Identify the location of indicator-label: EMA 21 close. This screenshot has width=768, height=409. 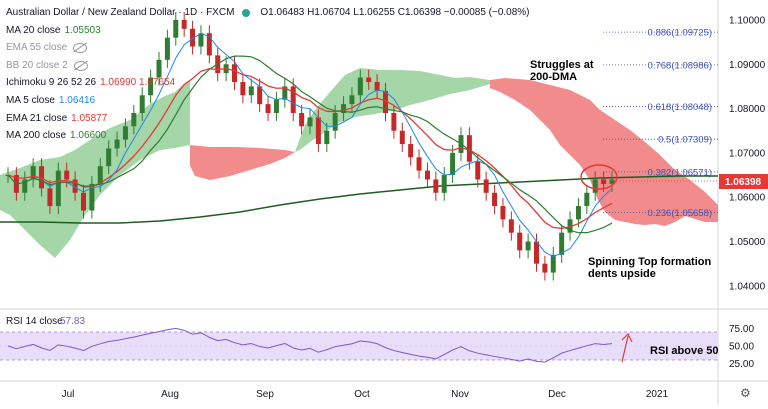
(37, 118).